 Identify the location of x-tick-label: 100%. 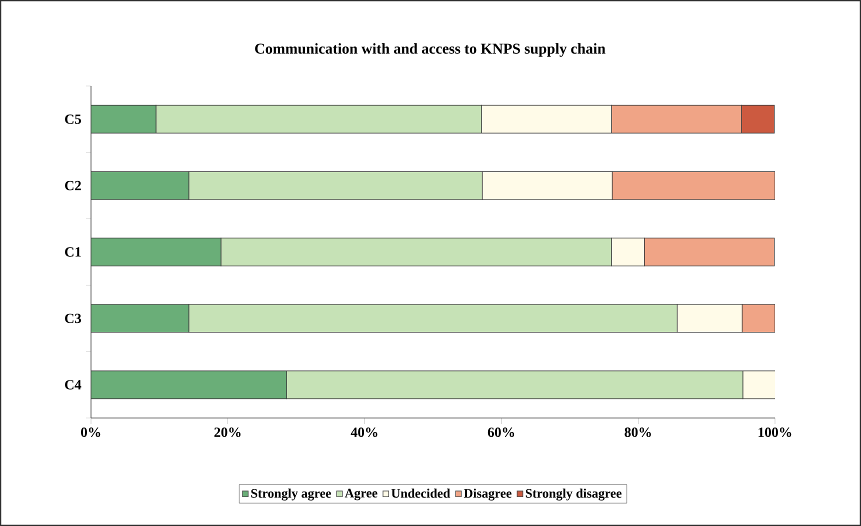
(775, 433).